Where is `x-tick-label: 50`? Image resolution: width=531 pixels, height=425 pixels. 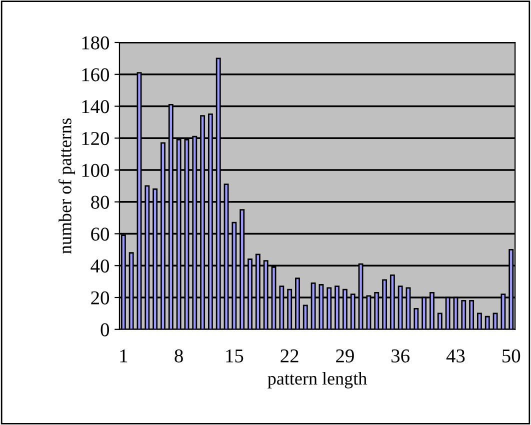
x-tick-label: 50 is located at coordinates (511, 356).